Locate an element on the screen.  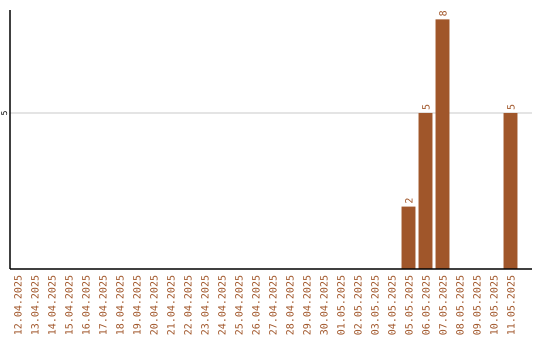
x-tick-label: 06.05.2025 is located at coordinates (427, 305).